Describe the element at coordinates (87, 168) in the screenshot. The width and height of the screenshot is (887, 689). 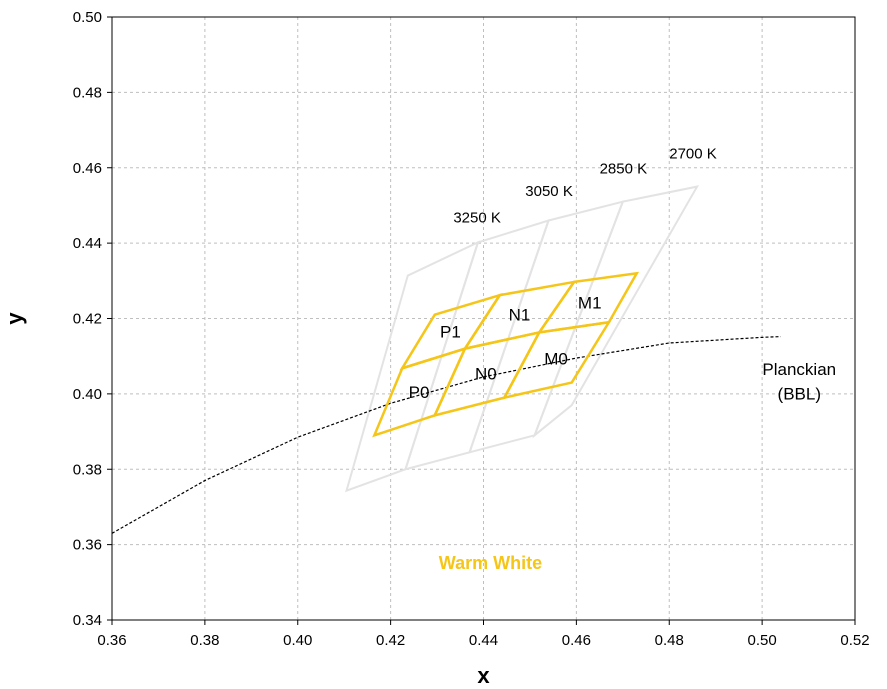
I see `y-tick-label: 0.46` at that location.